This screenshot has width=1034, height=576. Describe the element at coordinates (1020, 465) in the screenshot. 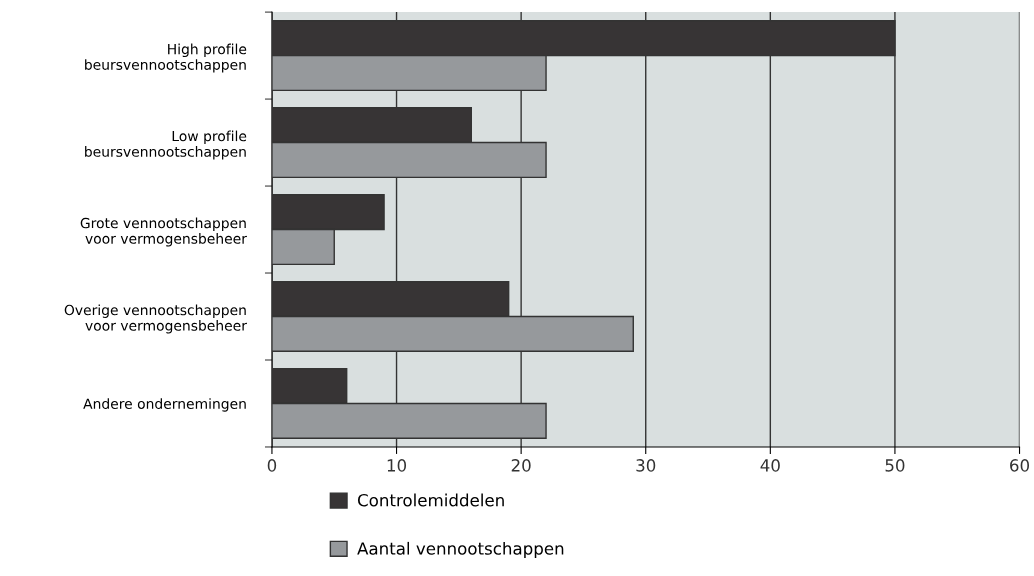

I see `x-tick-label: 60` at that location.